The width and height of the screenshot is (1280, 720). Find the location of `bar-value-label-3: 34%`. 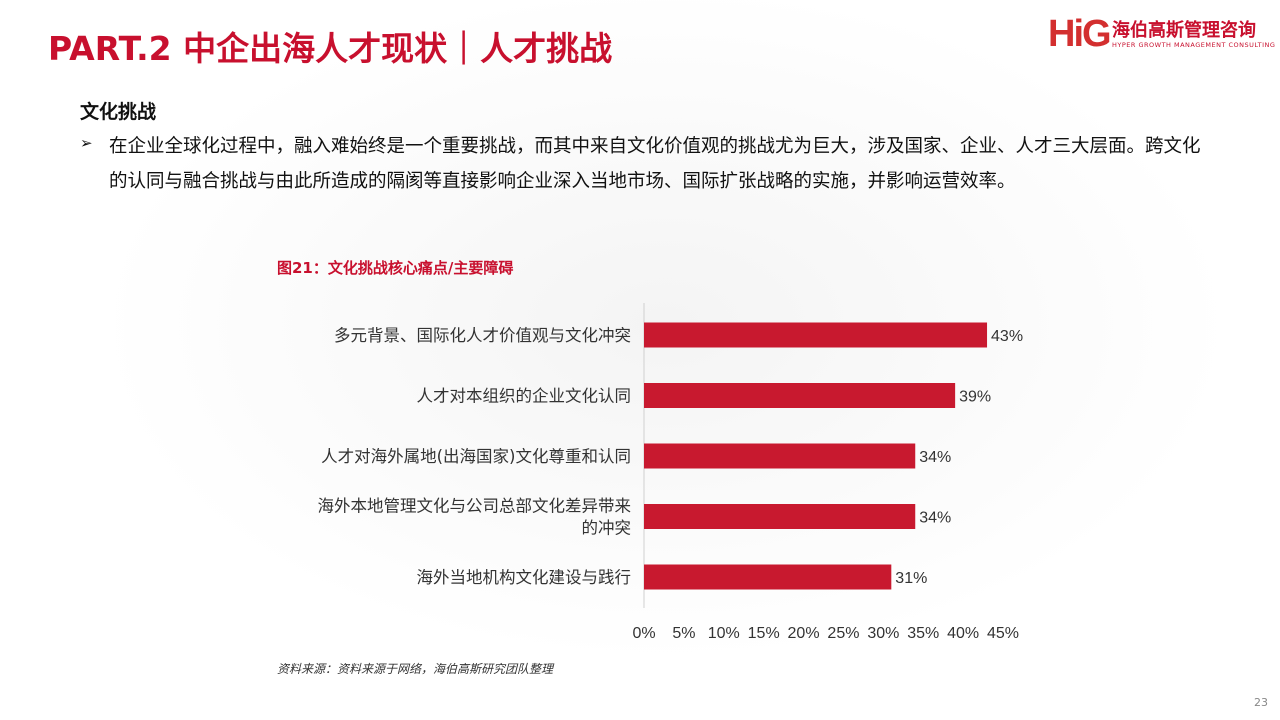

bar-value-label-3: 34% is located at coordinates (935, 457).